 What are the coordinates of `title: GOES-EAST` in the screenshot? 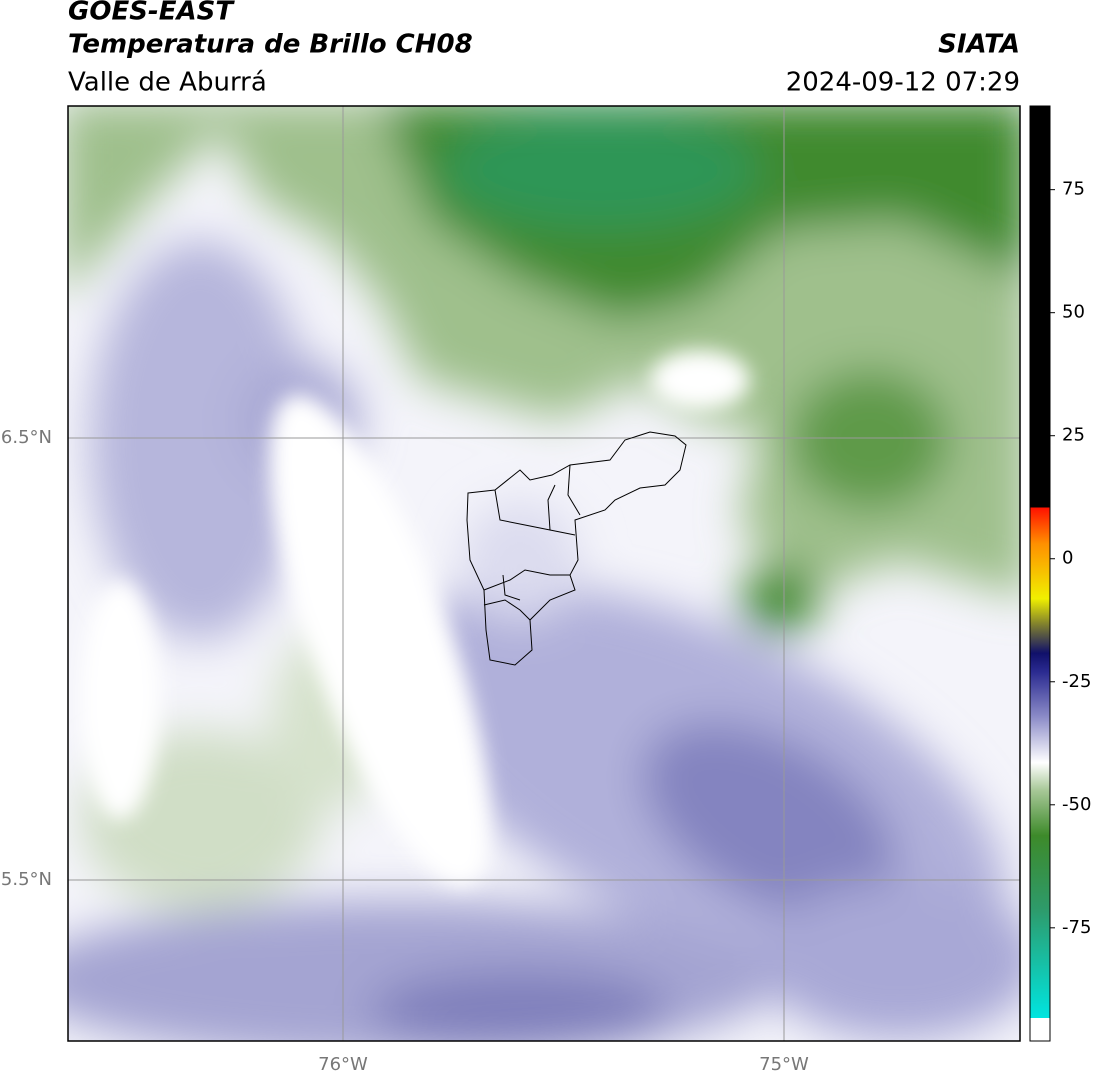 It's located at (151, 13).